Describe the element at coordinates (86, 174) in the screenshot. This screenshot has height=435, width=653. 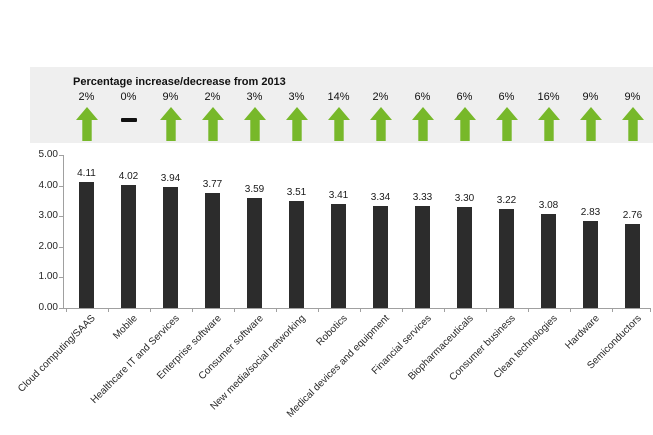
I see `bar-value-label: 4.11` at that location.